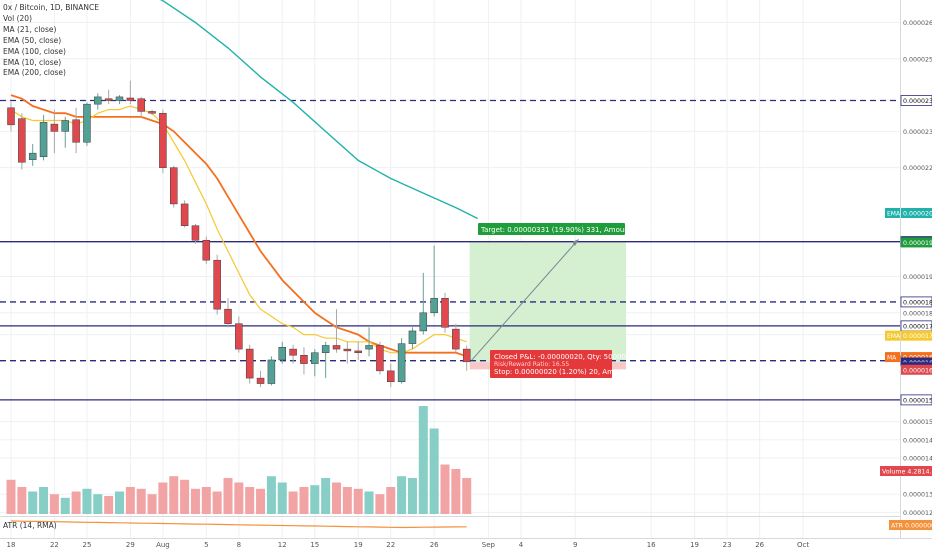 The image size is (932, 550). Describe the element at coordinates (917, 313) in the screenshot. I see `price-tick-label: 0.00001800` at that location.